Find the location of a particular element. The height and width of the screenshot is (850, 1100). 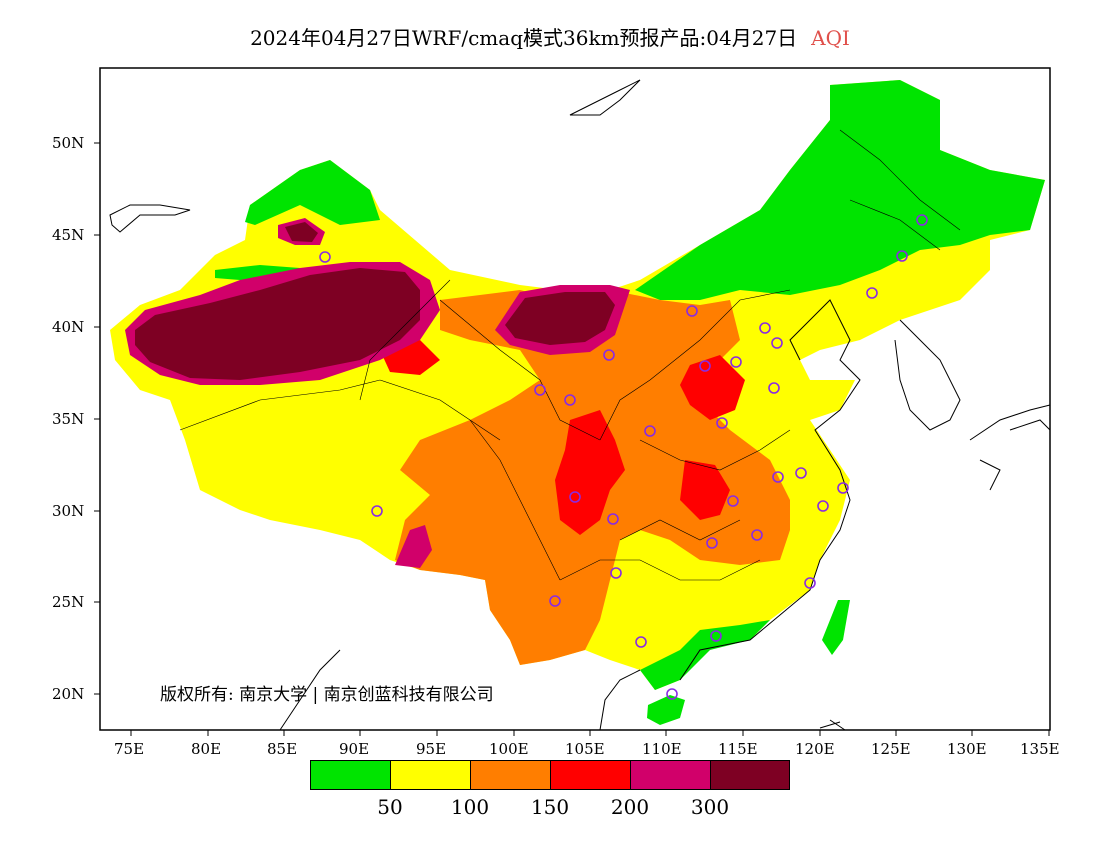

boundary-inner-mongolia is located at coordinates (695, 365).